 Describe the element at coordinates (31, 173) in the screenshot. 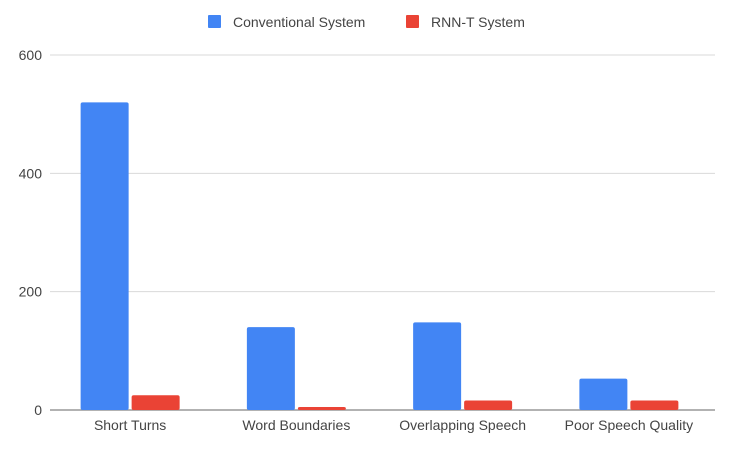

I see `y-tick-label: 400` at that location.